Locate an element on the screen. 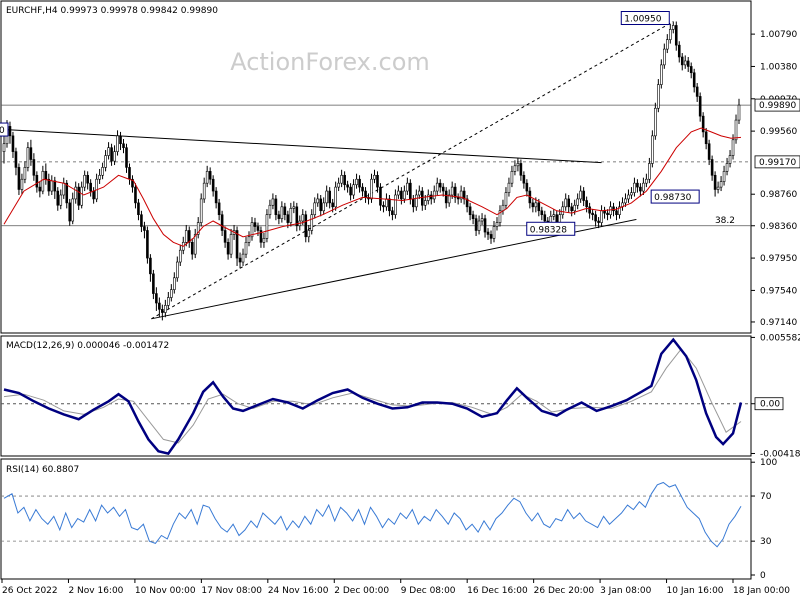 The height and width of the screenshot is (604, 800). price-tick-label: 0.97140 is located at coordinates (778, 323).